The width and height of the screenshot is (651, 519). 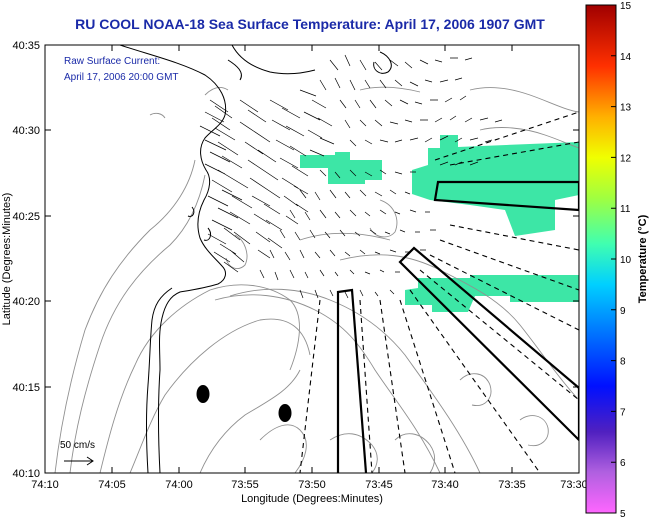 I want to click on colorbar-label: Temperature (°C), so click(x=643, y=258).